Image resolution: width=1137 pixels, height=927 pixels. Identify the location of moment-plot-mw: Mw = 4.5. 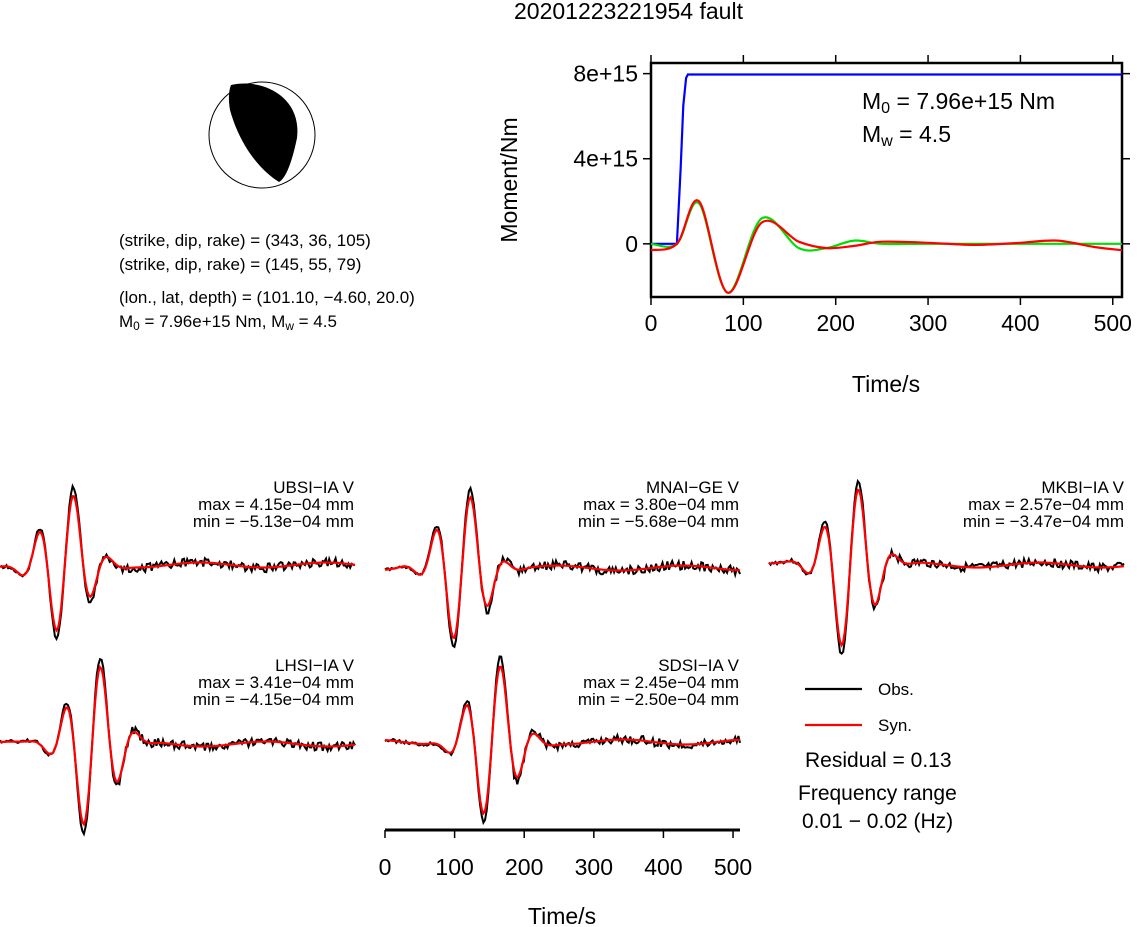
(906, 136).